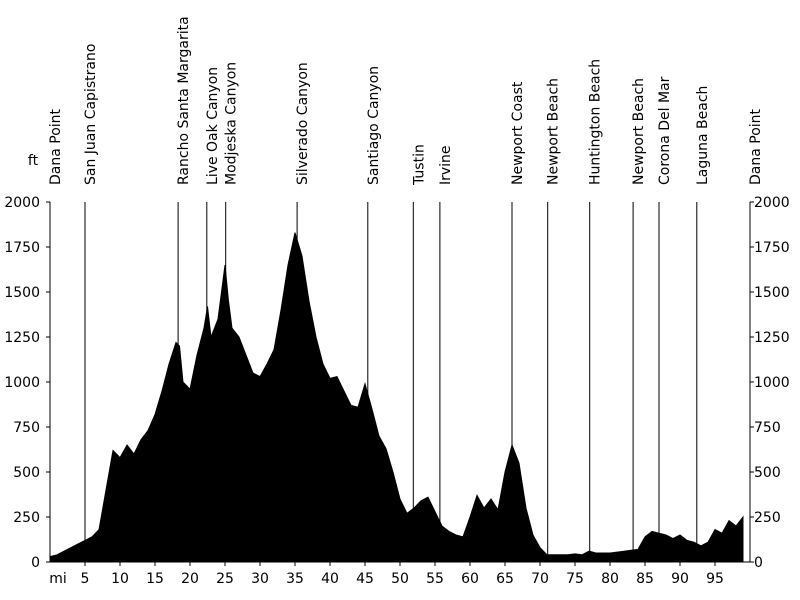 Image resolution: width=800 pixels, height=600 pixels. What do you see at coordinates (400, 579) in the screenshot?
I see `x-tick-label: 50` at bounding box center [400, 579].